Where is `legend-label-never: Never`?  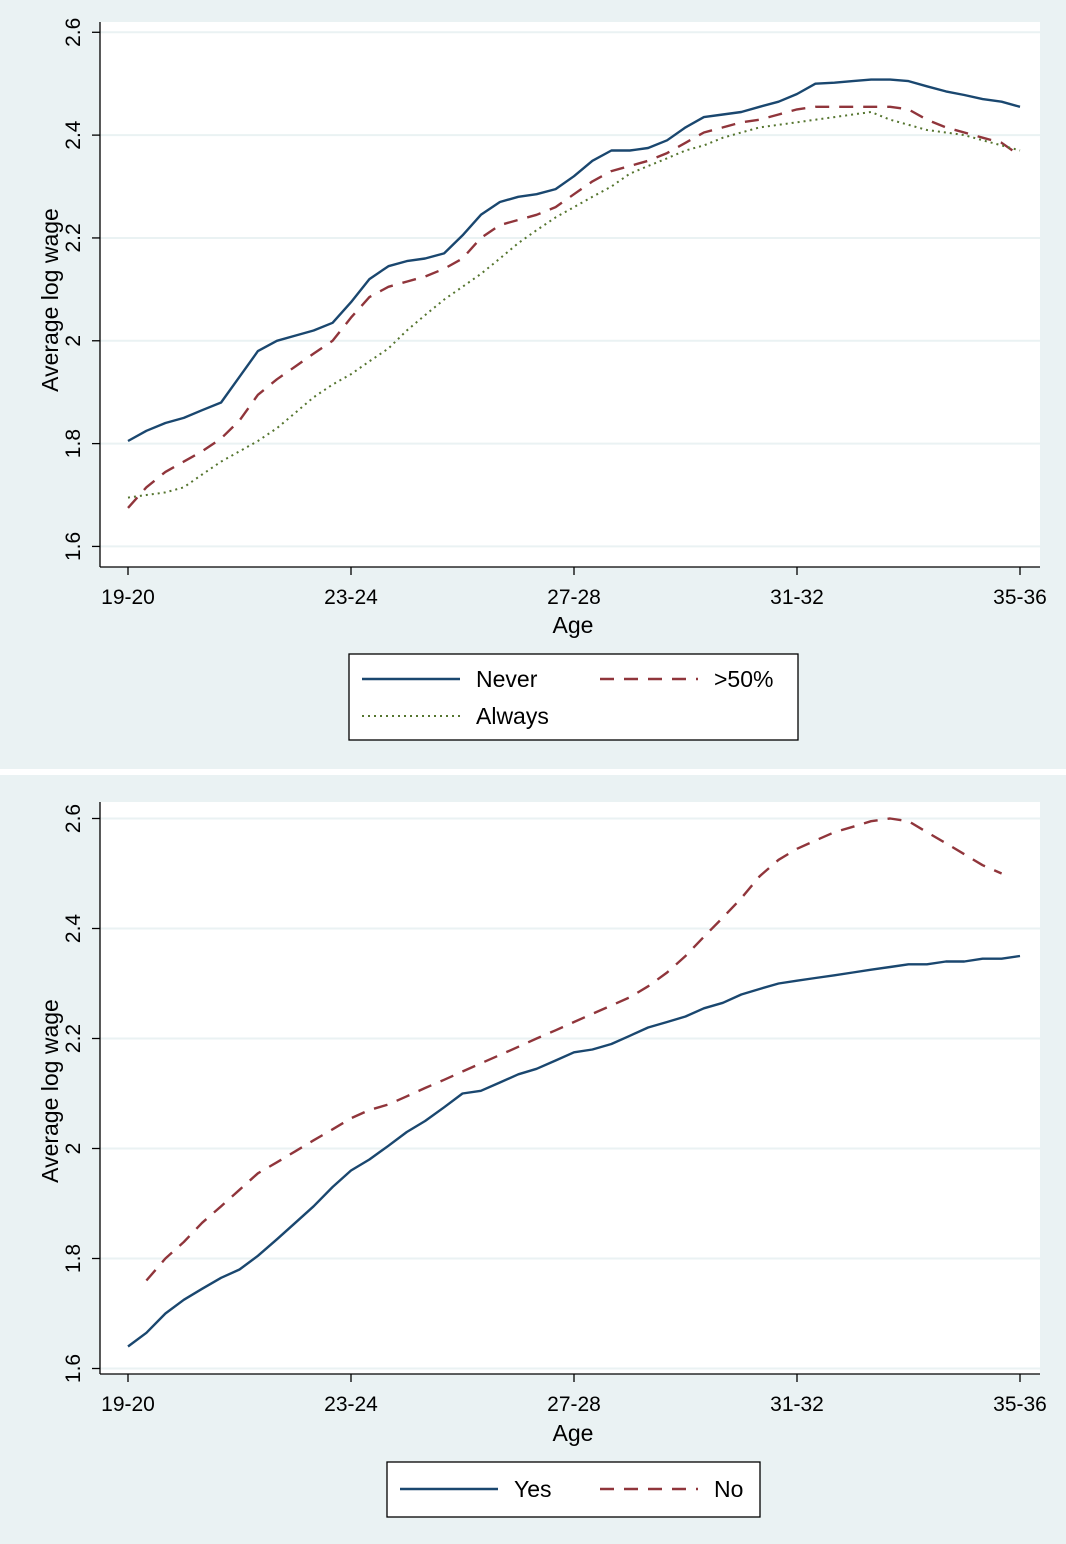
legend-label-never: Never is located at coordinates (507, 679).